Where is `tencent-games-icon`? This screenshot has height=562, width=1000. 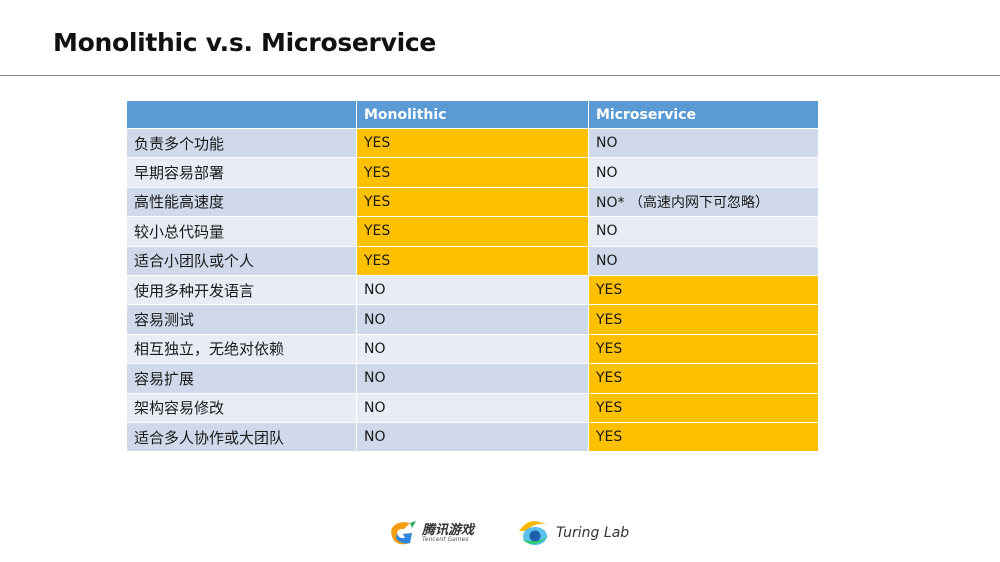 tencent-games-icon is located at coordinates (403, 533).